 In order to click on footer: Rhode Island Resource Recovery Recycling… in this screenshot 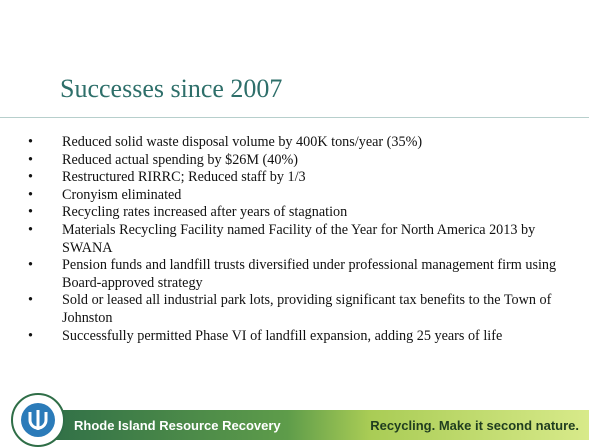, I will do `click(294, 420)`.